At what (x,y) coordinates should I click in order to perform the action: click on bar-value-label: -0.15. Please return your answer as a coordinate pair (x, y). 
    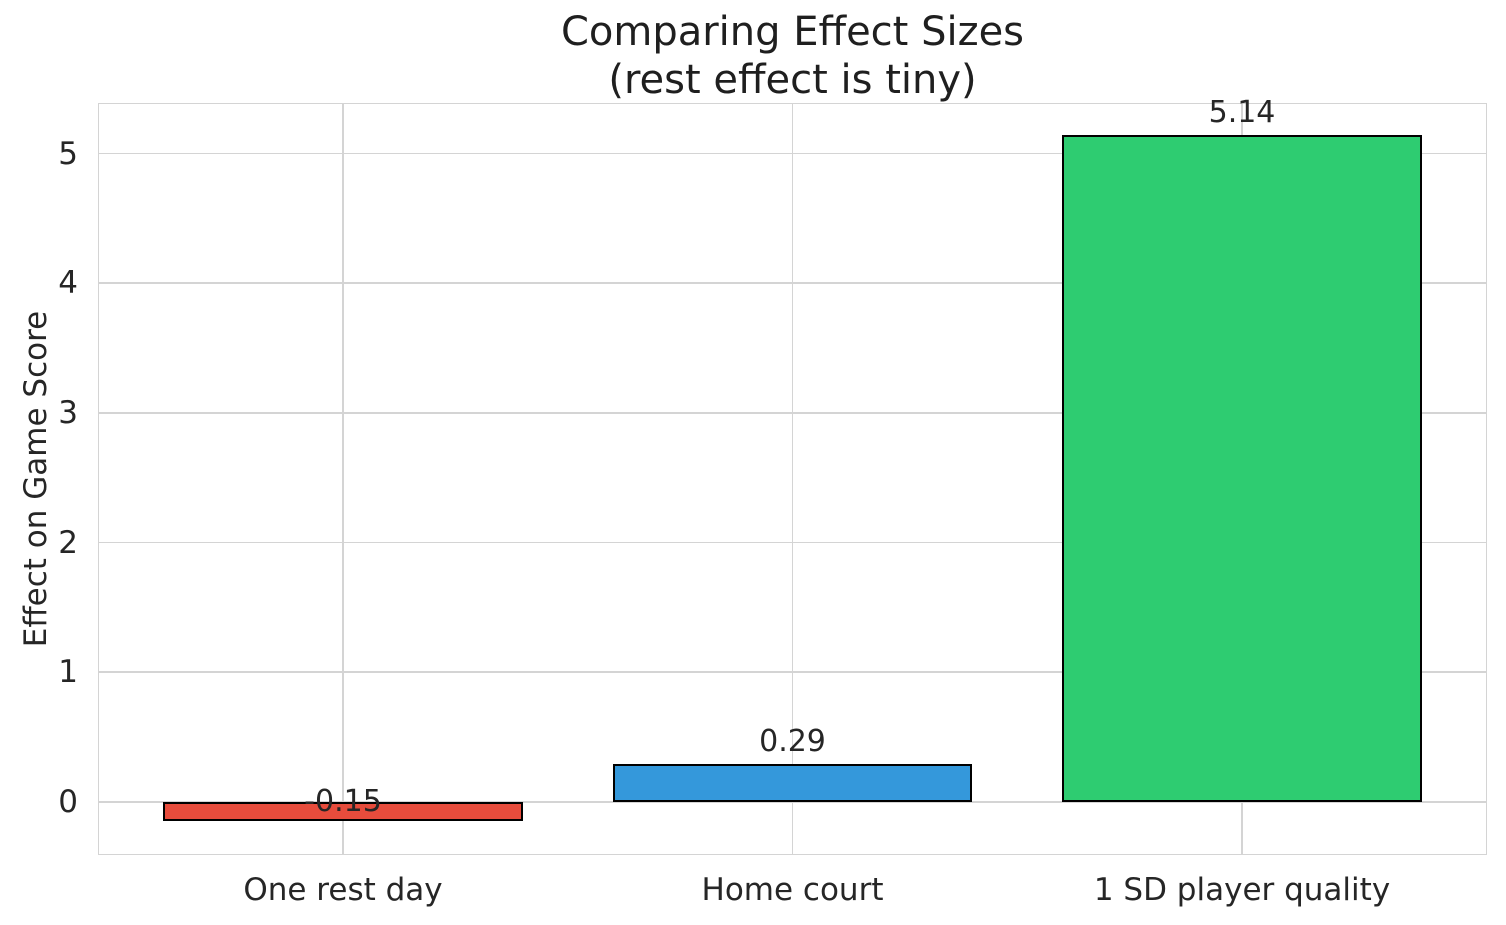
    Looking at the image, I should click on (343, 801).